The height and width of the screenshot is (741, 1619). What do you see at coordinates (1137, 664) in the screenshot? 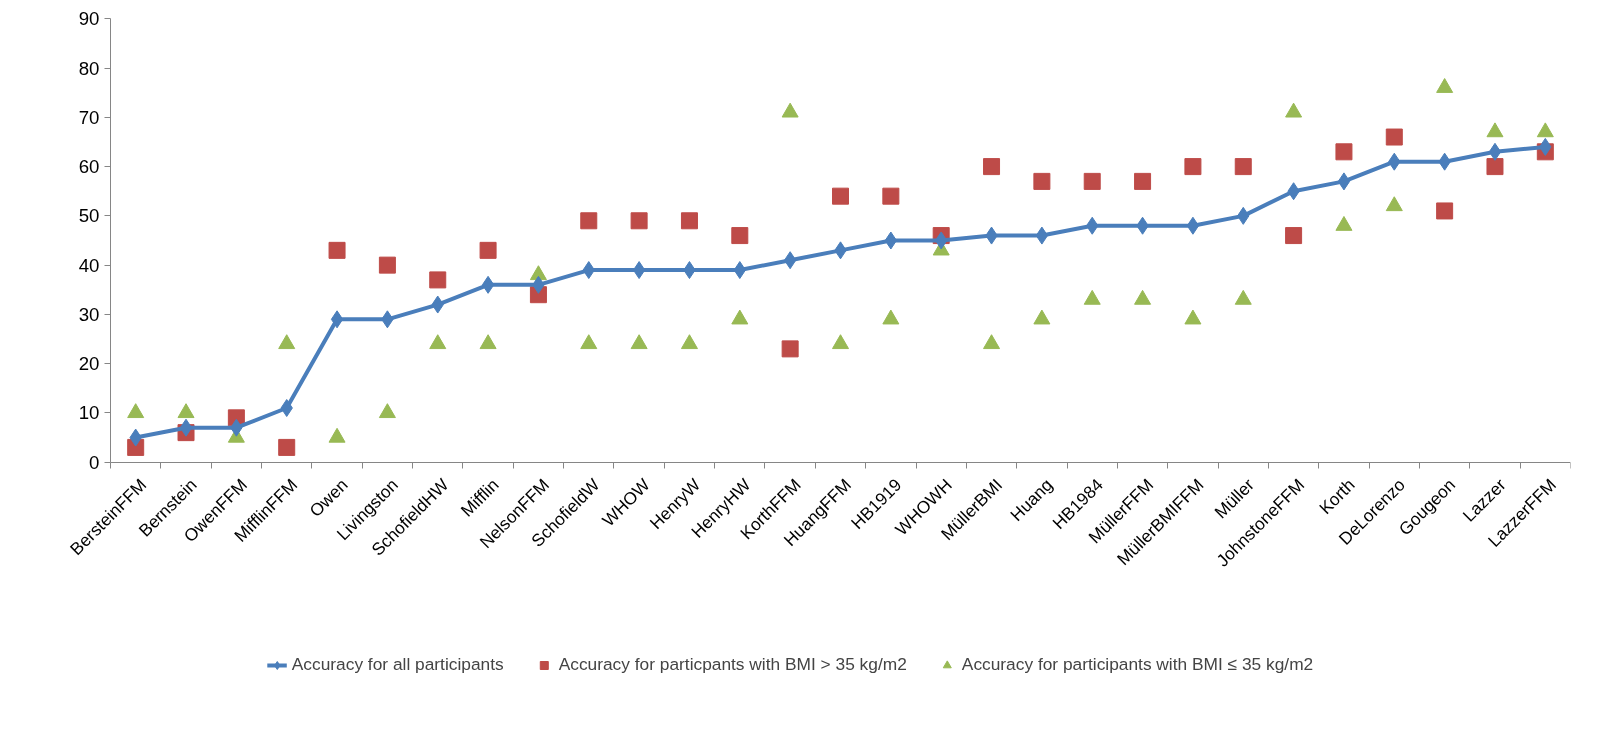
I see `legend-label: Accuracy for participants with BMI ≤ 35 kg/m2` at bounding box center [1137, 664].